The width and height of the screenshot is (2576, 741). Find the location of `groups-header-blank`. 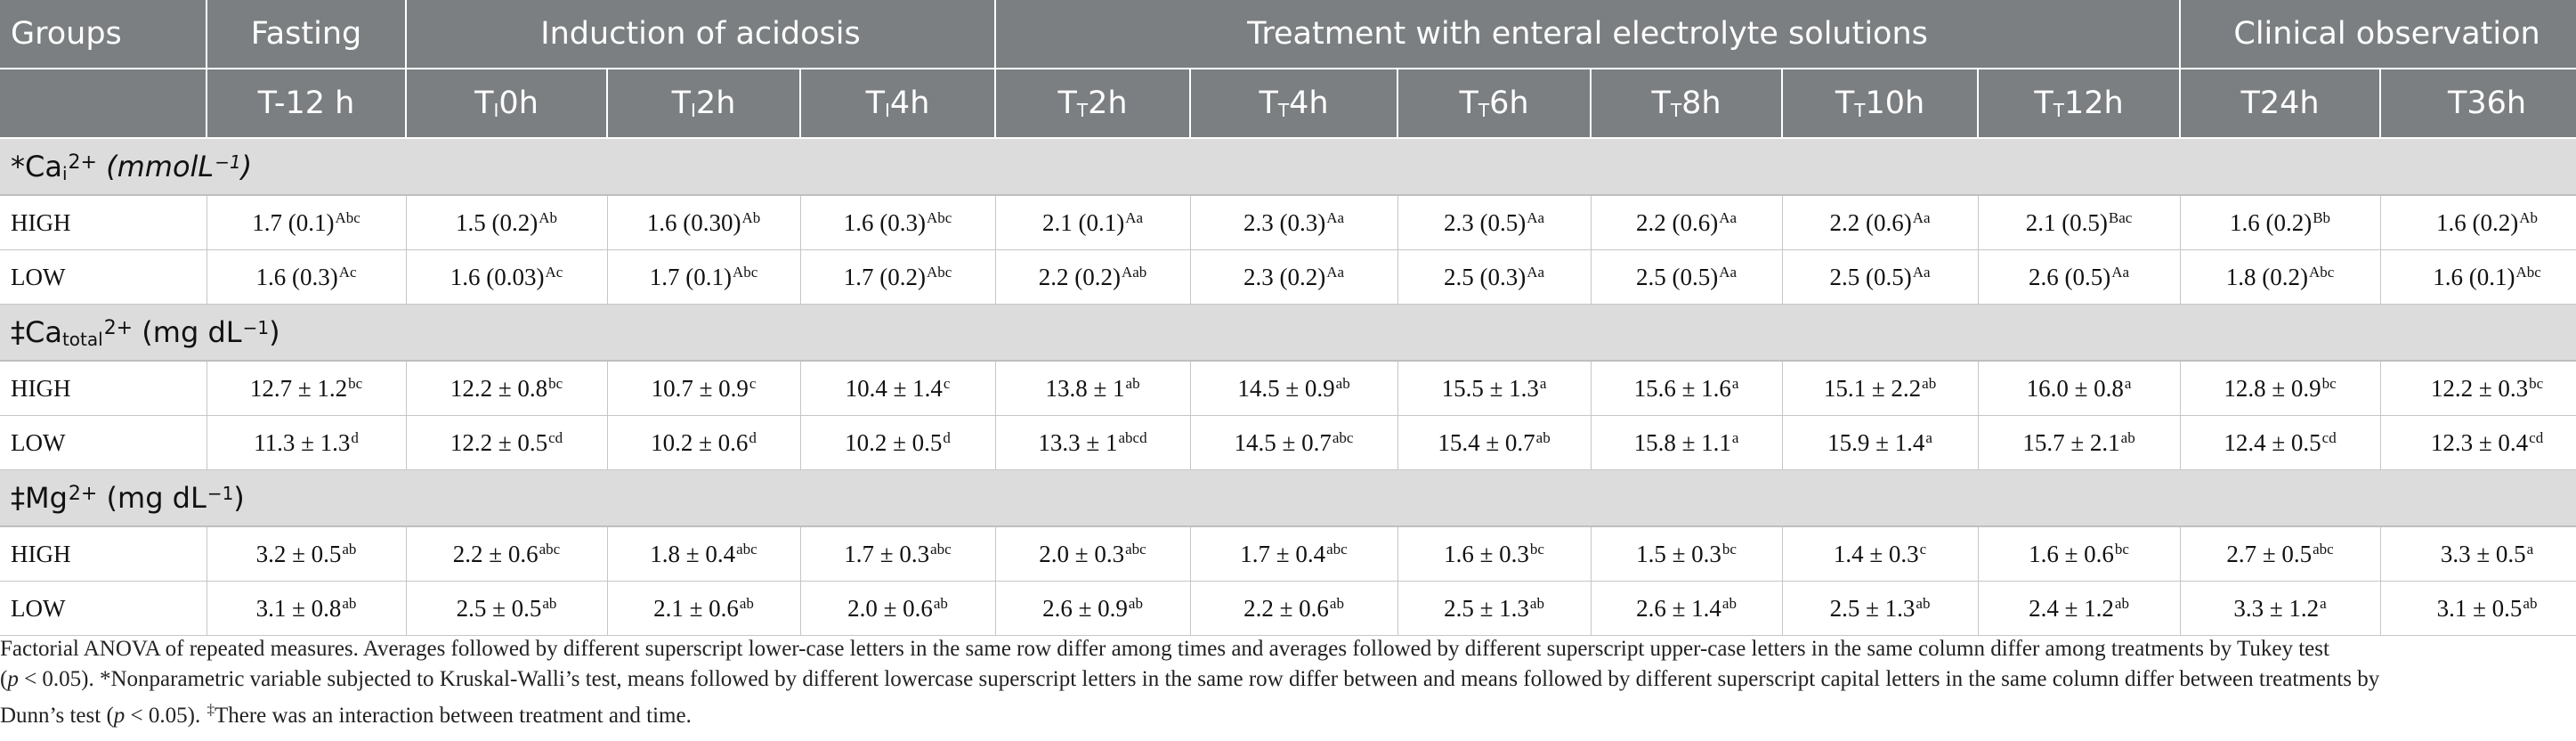

groups-header-blank is located at coordinates (104, 104).